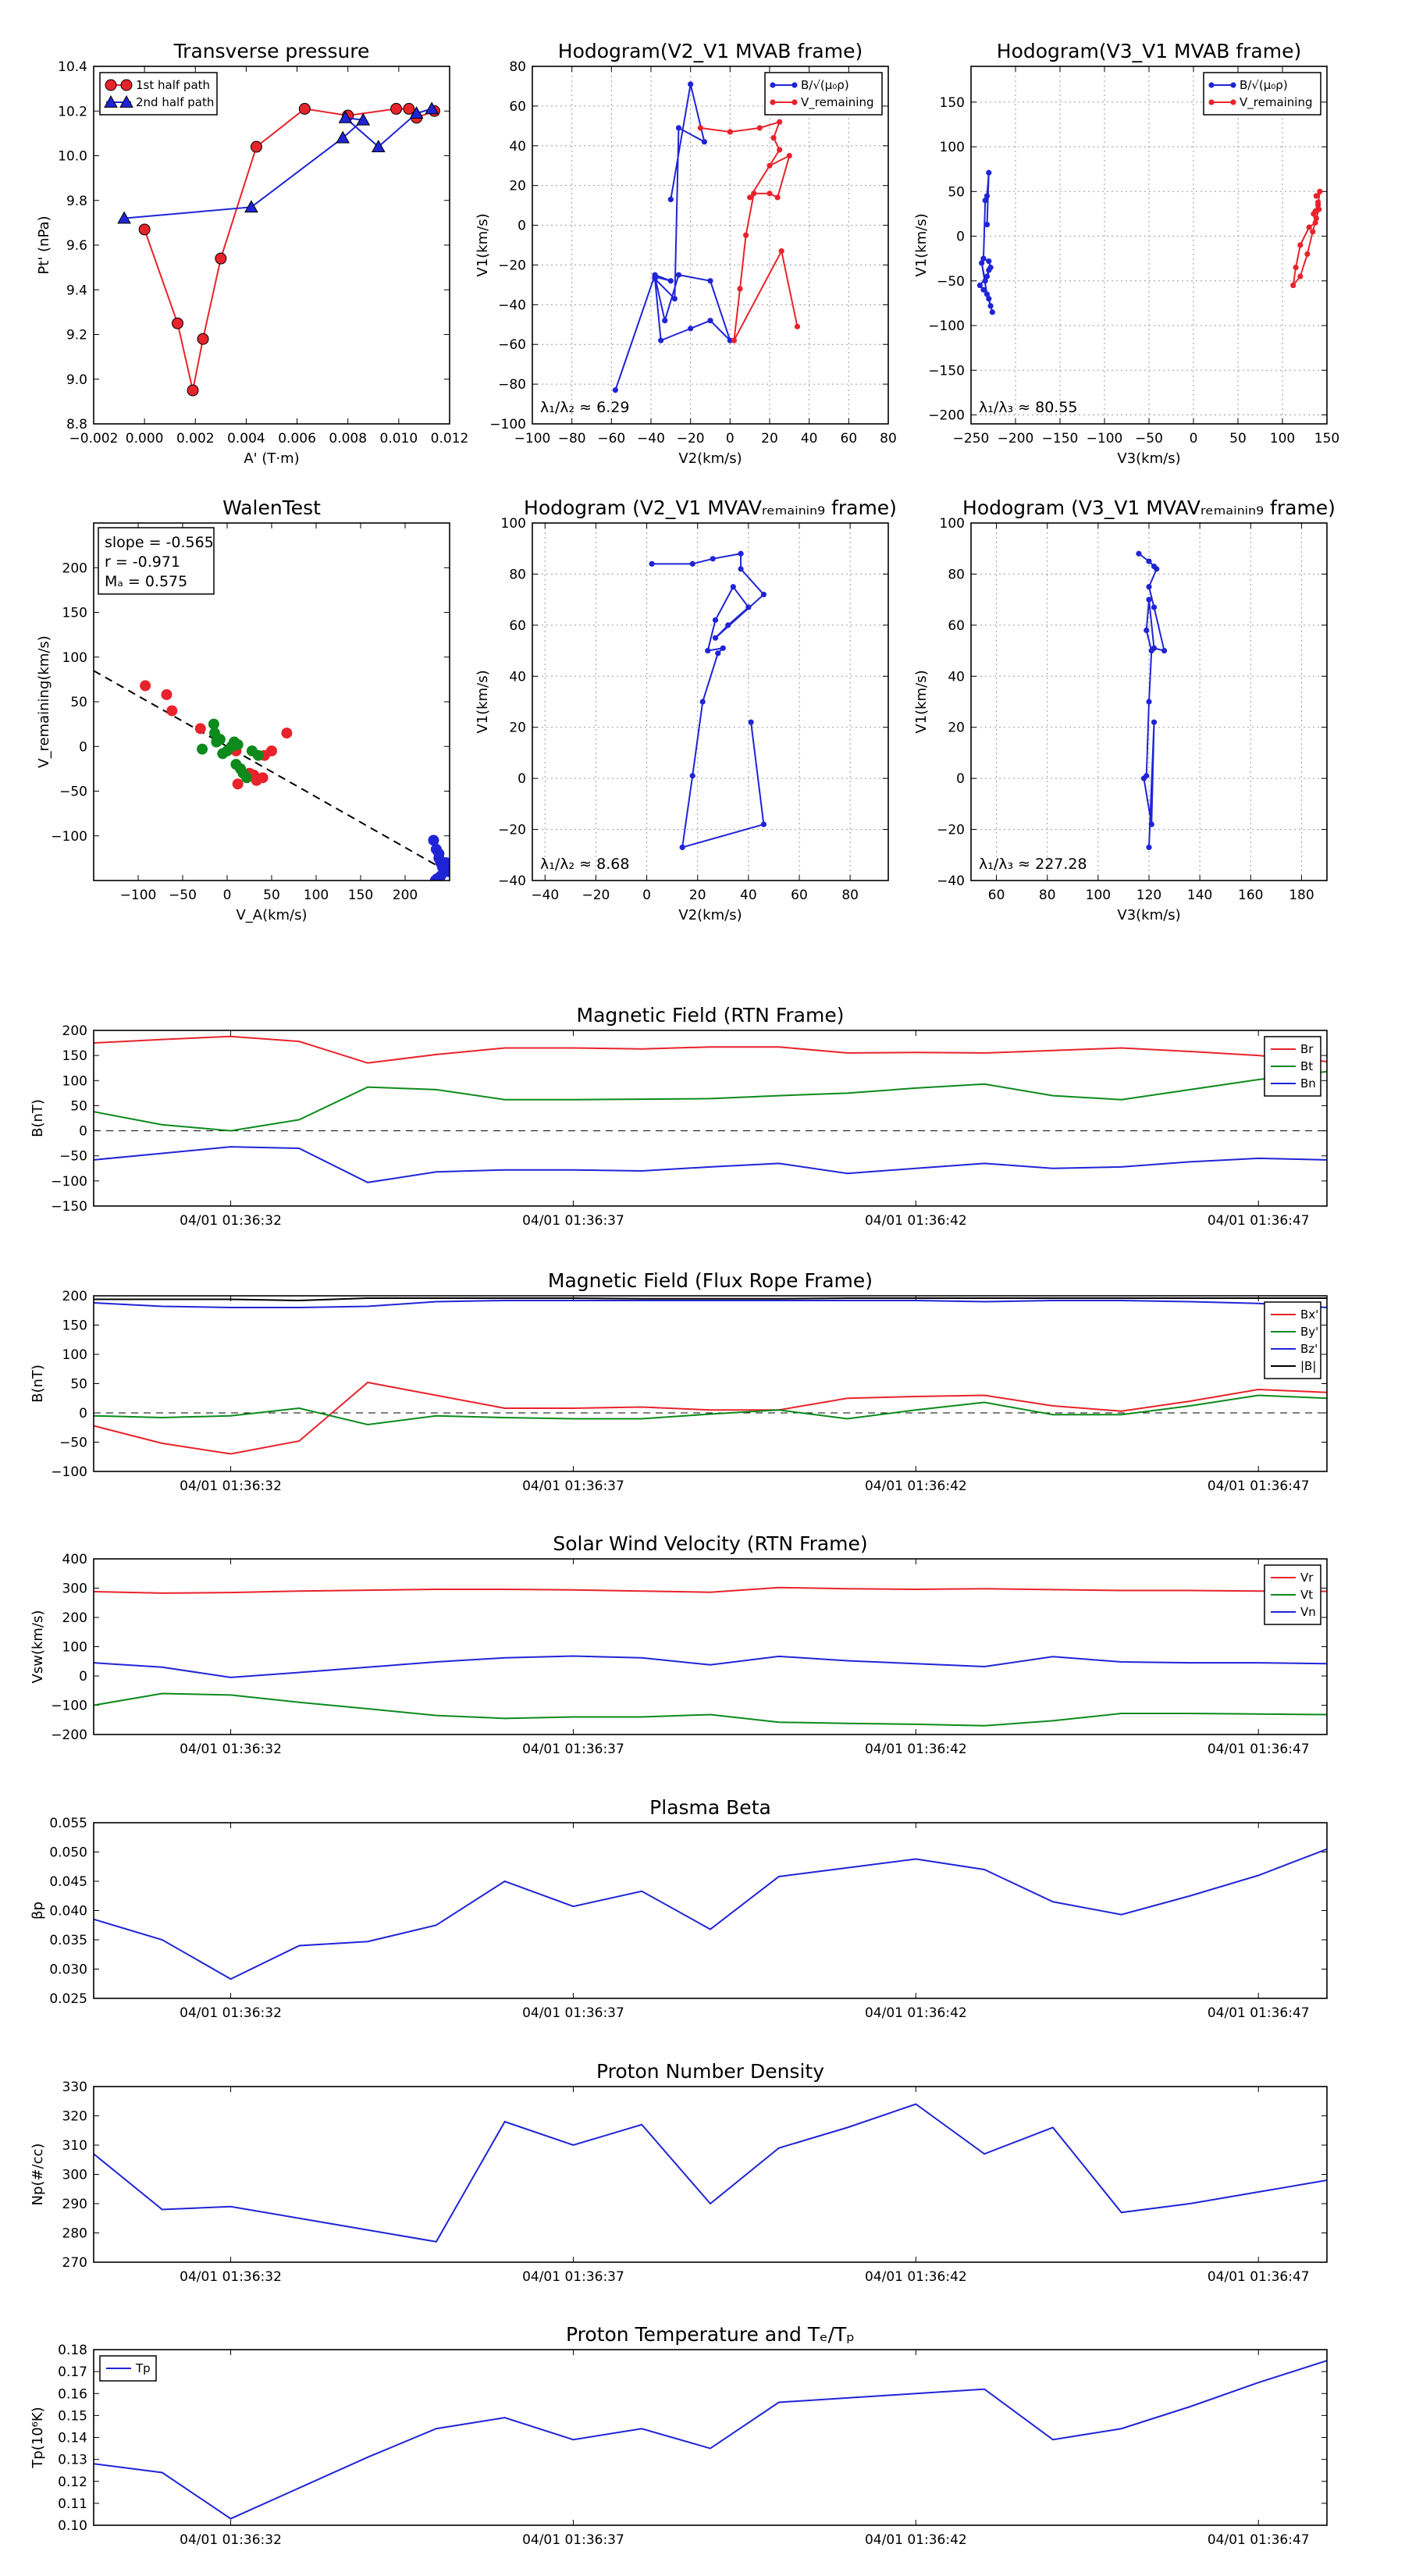 This screenshot has height=2576, width=1405. I want to click on legend-box, so click(823, 94).